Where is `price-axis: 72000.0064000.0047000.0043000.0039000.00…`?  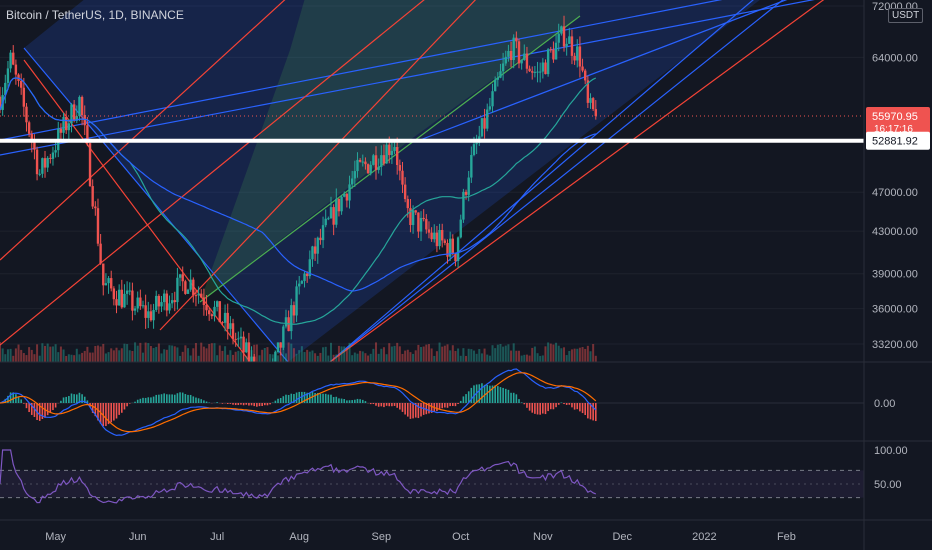 price-axis: 72000.0064000.0047000.0043000.0039000.00… is located at coordinates (895, 246).